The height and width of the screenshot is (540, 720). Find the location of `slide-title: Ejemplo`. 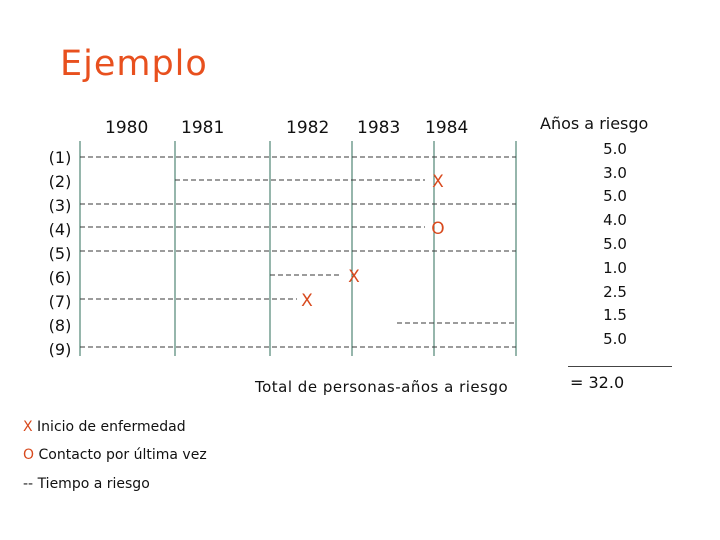

slide-title: Ejemplo is located at coordinates (134, 64).